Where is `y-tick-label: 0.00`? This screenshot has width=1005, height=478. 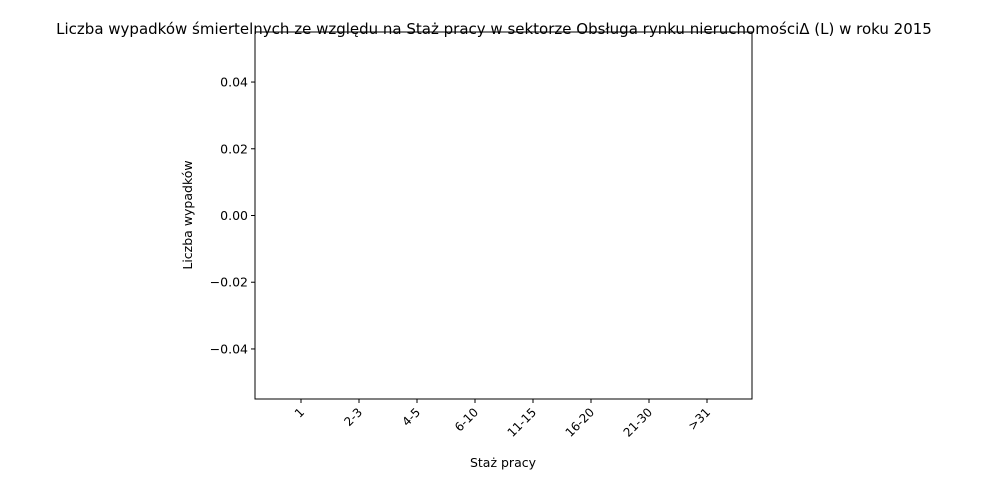 y-tick-label: 0.00 is located at coordinates (234, 215).